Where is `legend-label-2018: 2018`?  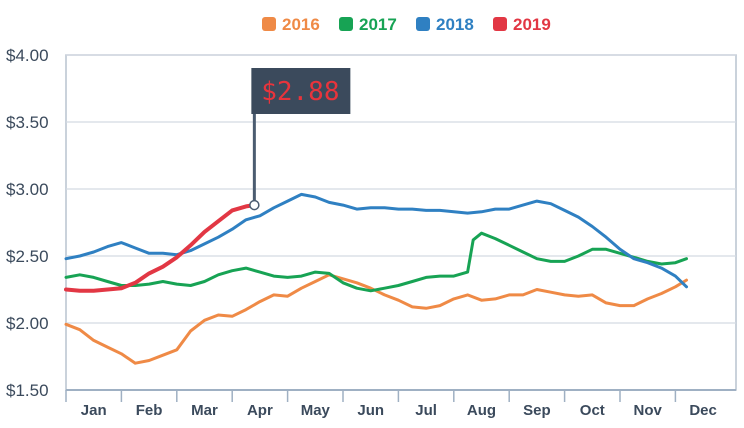 legend-label-2018: 2018 is located at coordinates (455, 24).